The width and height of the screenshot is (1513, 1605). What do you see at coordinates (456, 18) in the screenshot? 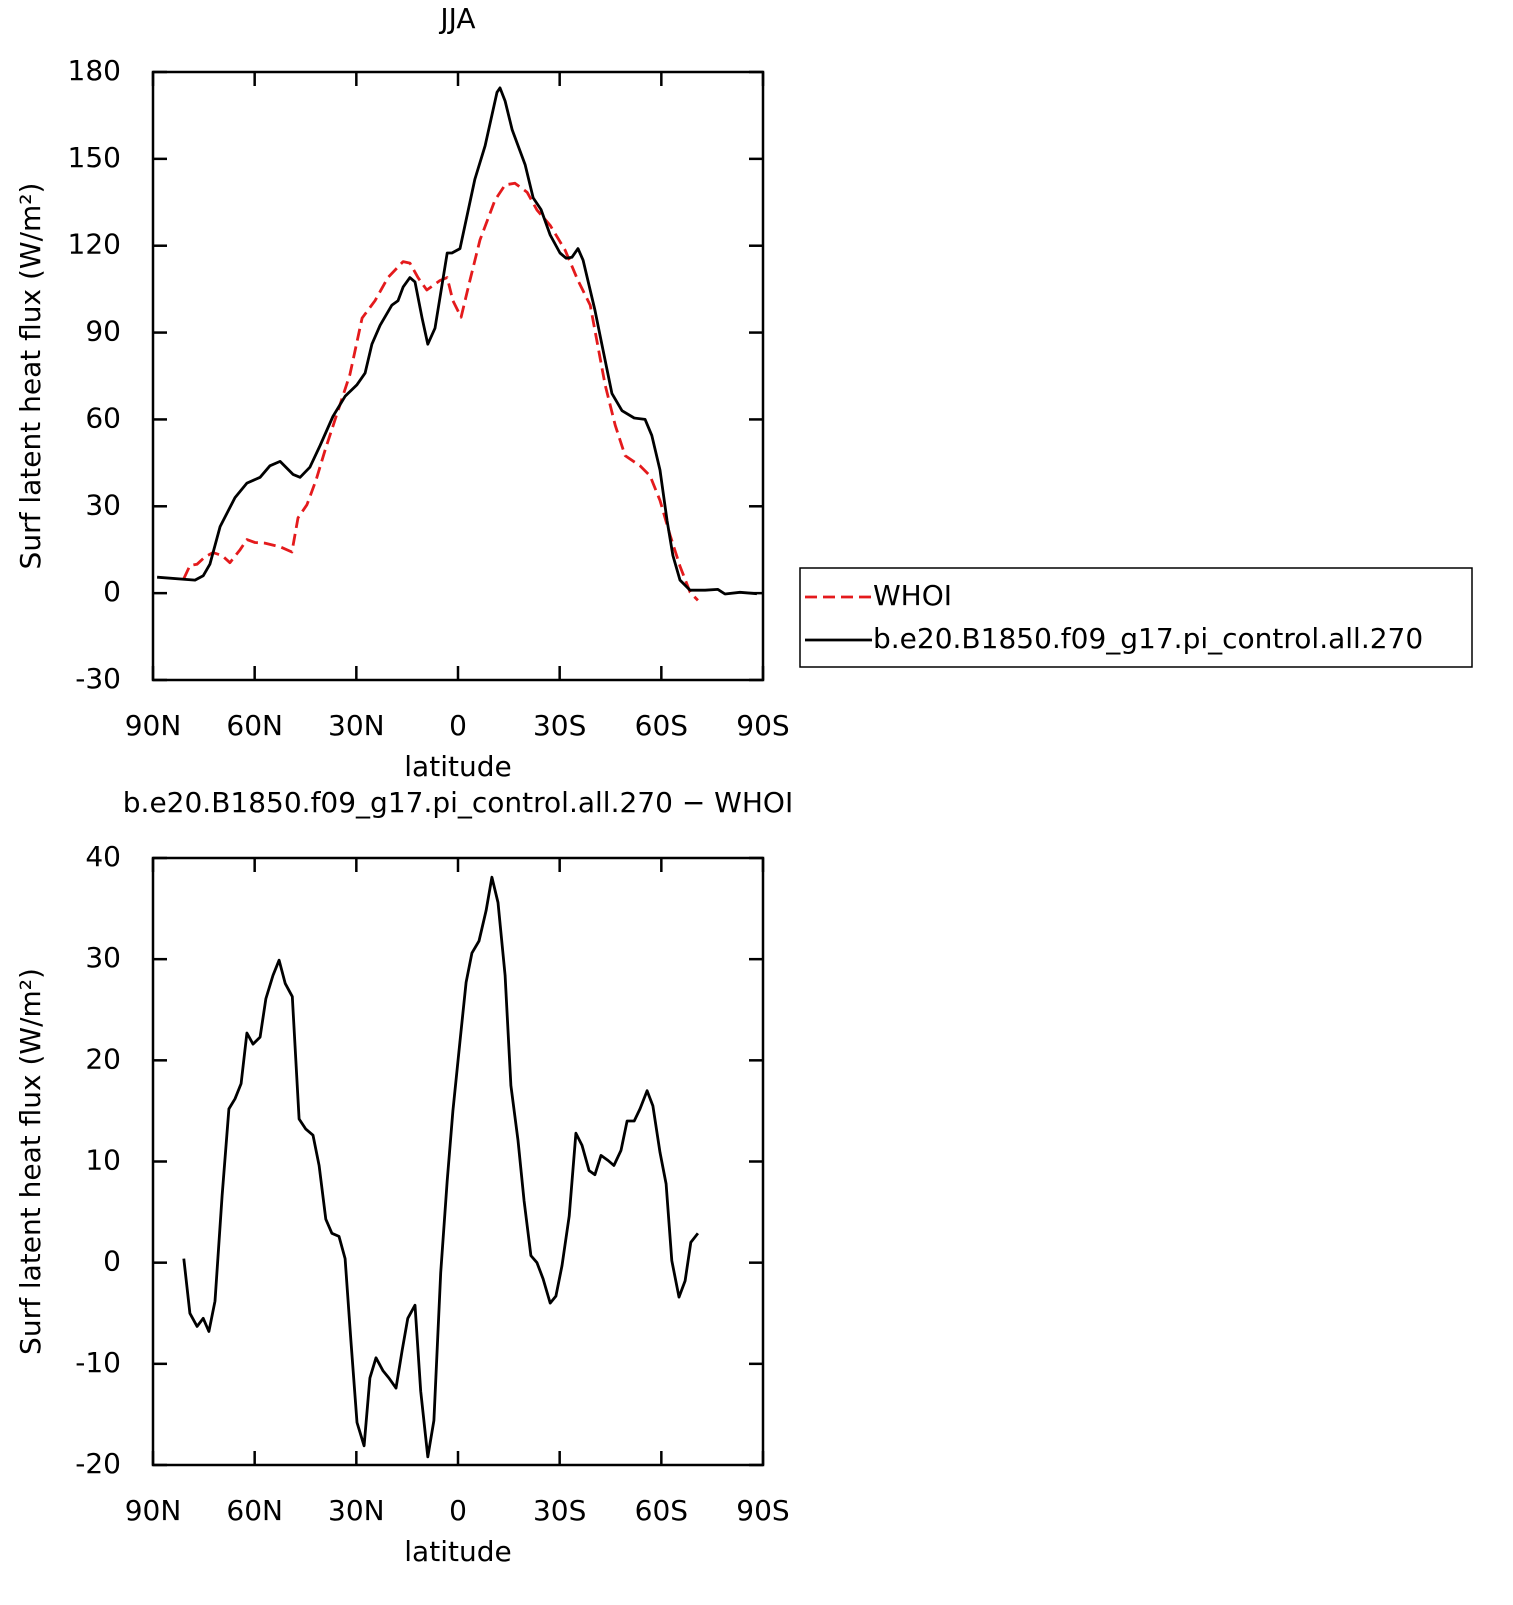
I see `chart-title: JJA` at bounding box center [456, 18].